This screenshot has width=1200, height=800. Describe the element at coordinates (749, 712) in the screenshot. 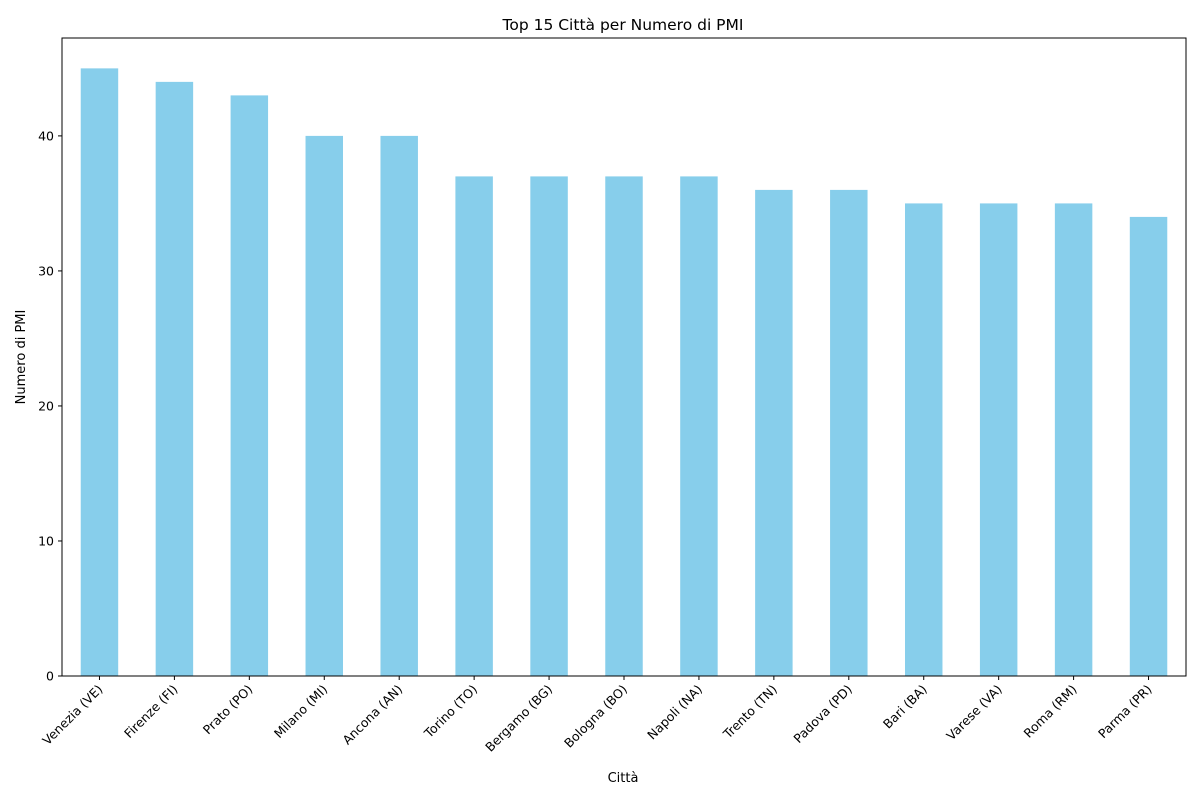

I see `x-tick-label-9: Trento (TN)` at that location.